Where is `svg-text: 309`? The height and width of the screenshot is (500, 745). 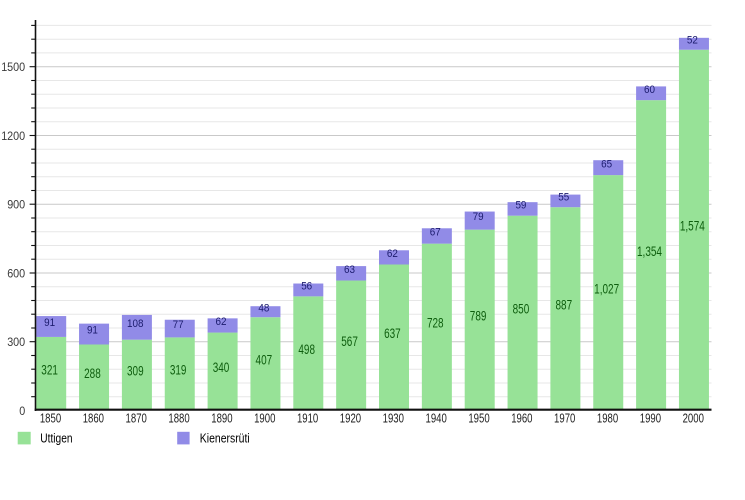 svg-text: 309 is located at coordinates (135, 371).